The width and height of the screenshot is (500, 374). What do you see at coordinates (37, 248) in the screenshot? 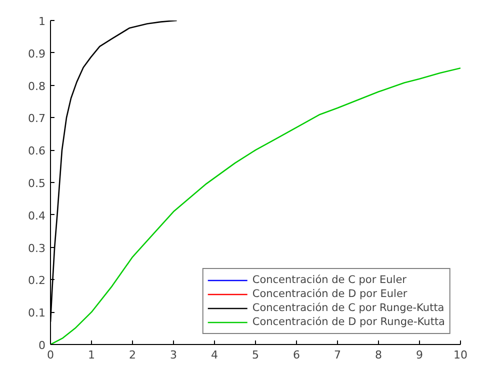
I see `y-tick-label: 0.3` at bounding box center [37, 248].